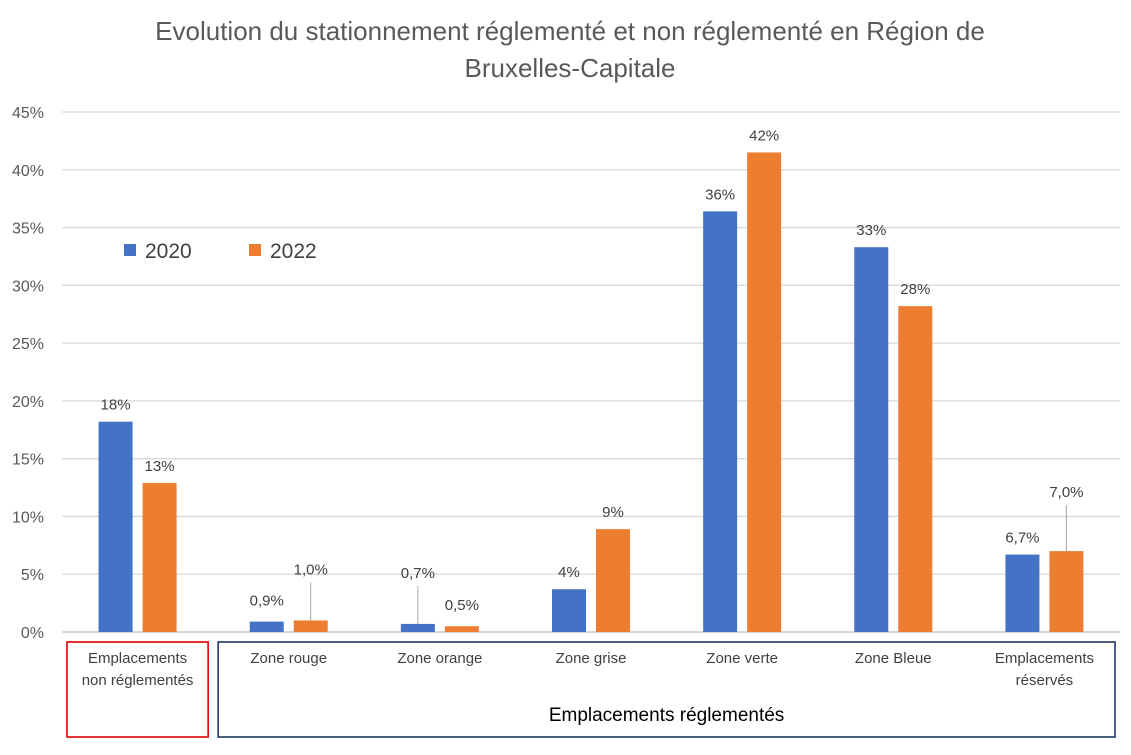  What do you see at coordinates (168, 251) in the screenshot?
I see `legend-label: 2020` at bounding box center [168, 251].